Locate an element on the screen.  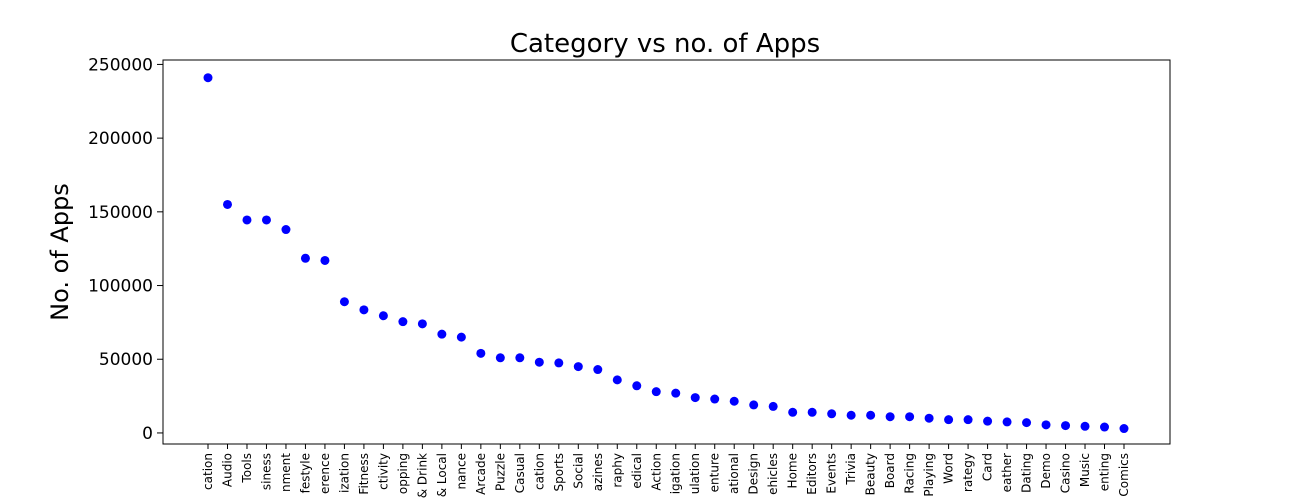
x-tick-label: Racing is located at coordinates (910, 473).